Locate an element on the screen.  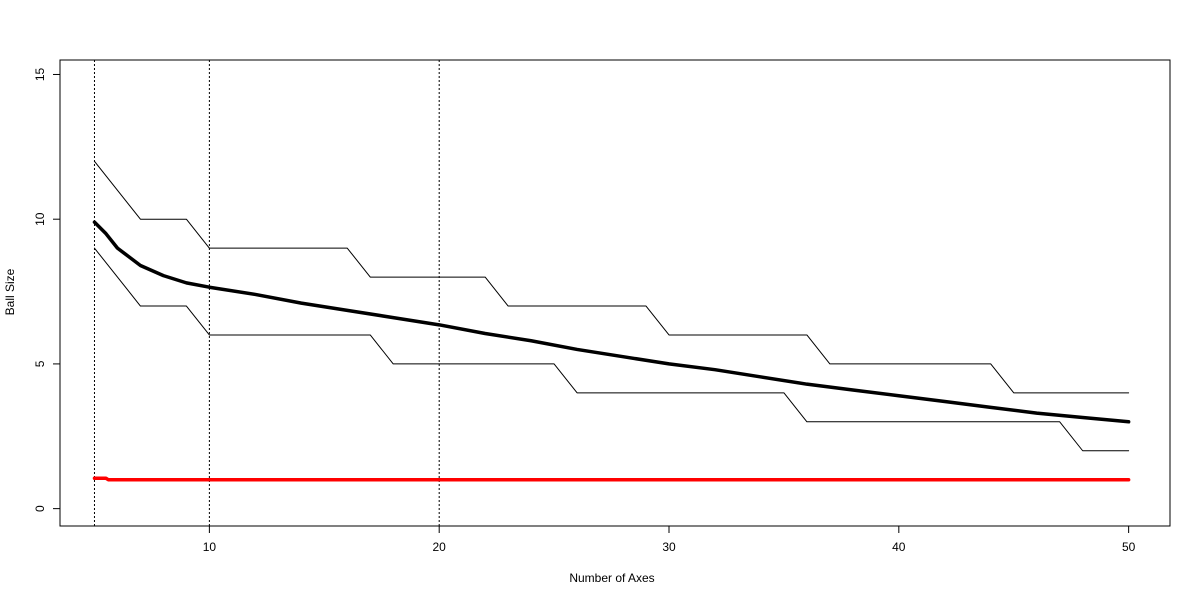
x-tick-label: 50 is located at coordinates (1129, 547).